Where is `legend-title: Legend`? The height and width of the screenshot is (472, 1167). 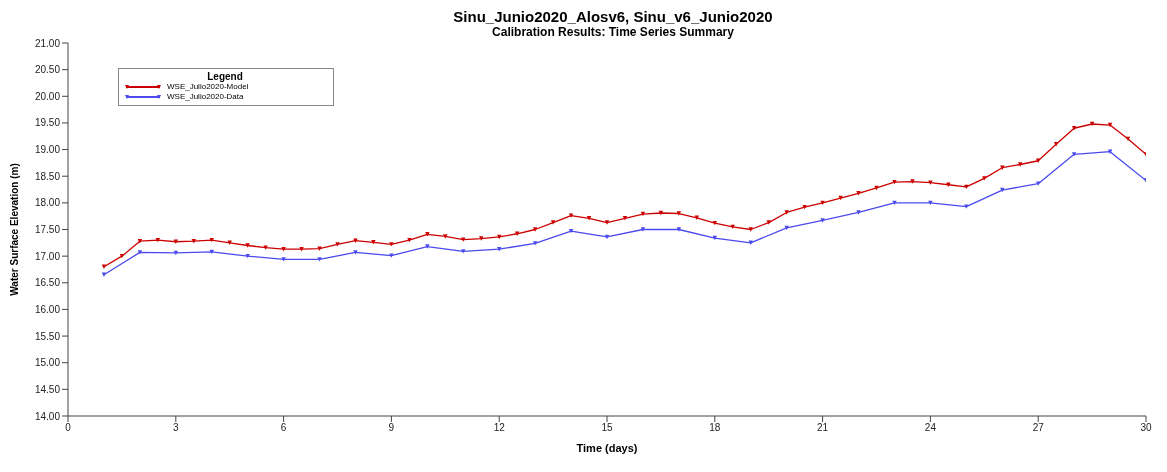
legend-title: Legend is located at coordinates (225, 76).